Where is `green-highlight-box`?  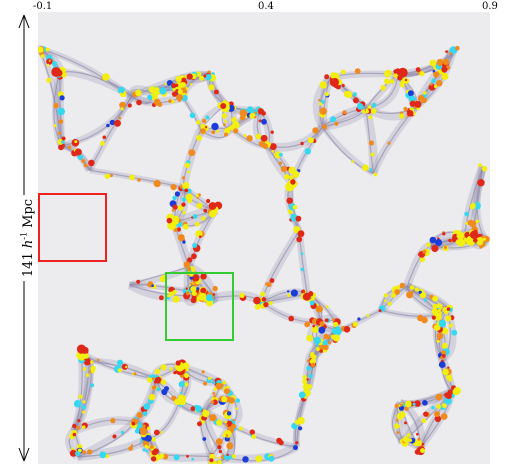
green-highlight-box is located at coordinates (199, 306).